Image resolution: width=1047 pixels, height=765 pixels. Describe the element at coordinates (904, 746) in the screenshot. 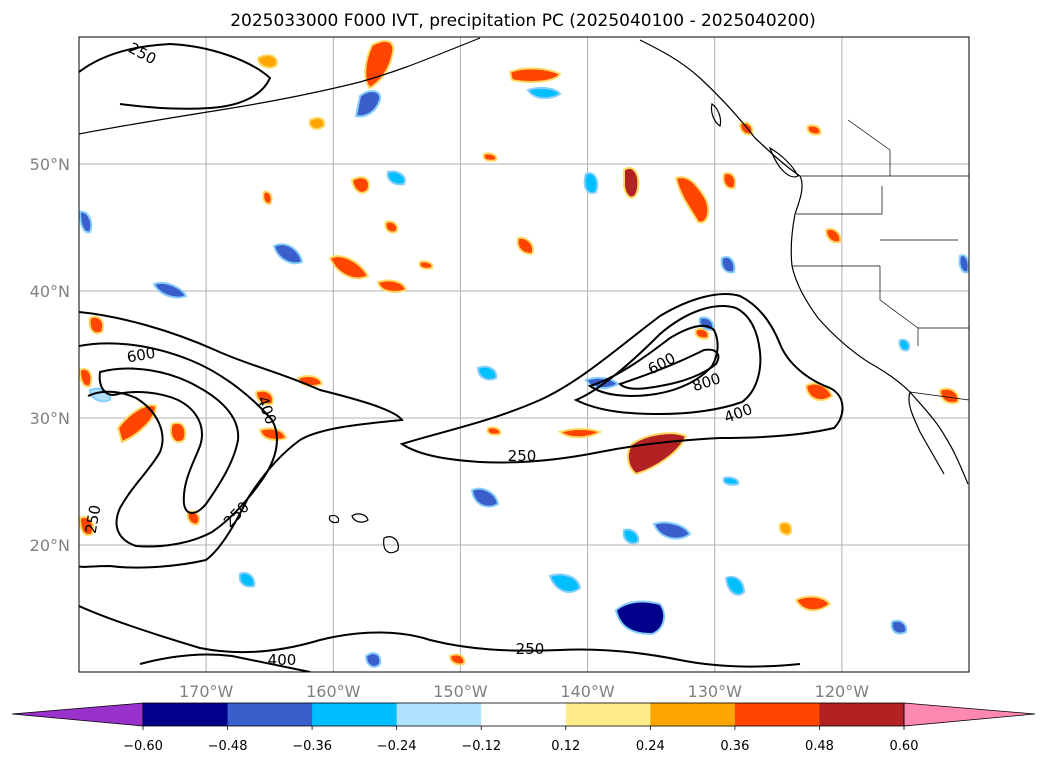

I see `colorbar-tick-label: 0.60` at that location.